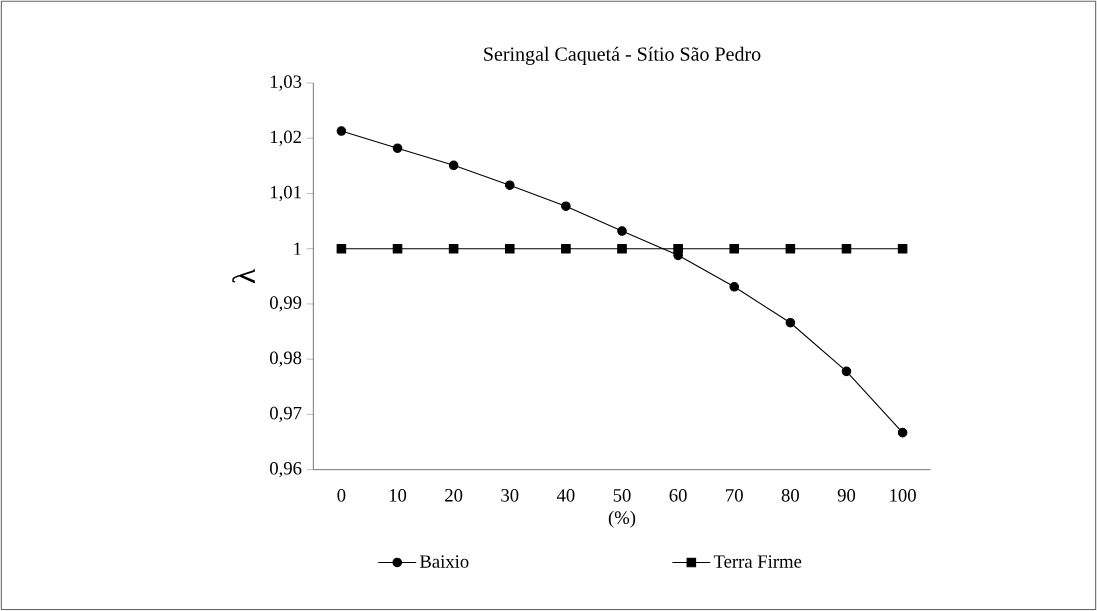  What do you see at coordinates (790, 495) in the screenshot?
I see `x-tick-label: 80` at bounding box center [790, 495].